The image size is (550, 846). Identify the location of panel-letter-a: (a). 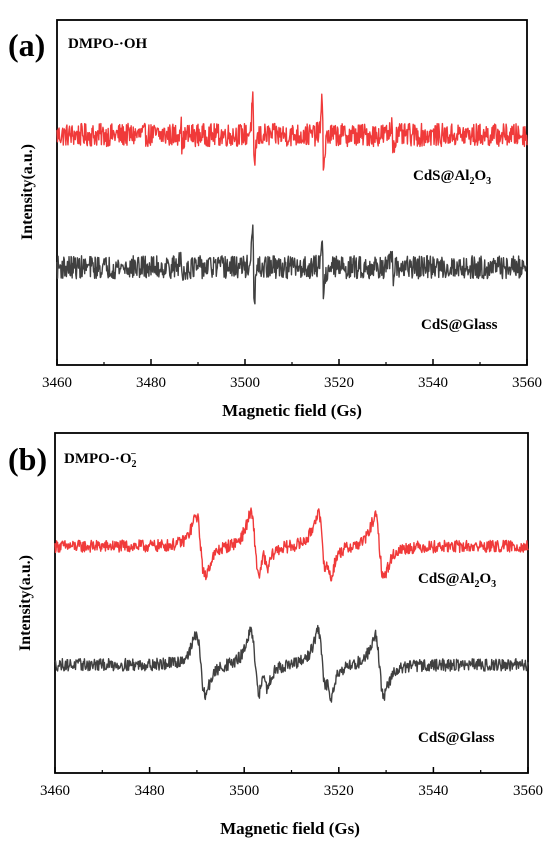
(26, 45).